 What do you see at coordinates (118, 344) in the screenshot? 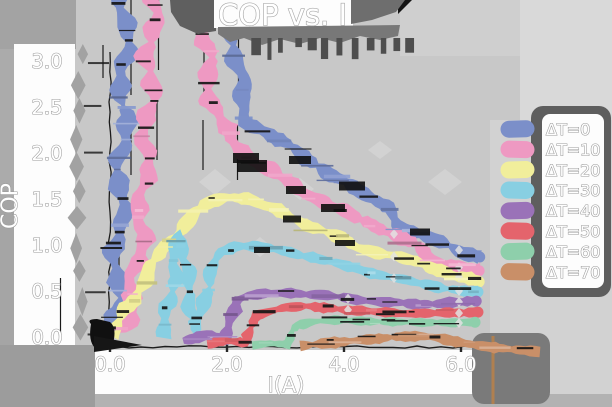
I see `origin-wedge` at bounding box center [118, 344].